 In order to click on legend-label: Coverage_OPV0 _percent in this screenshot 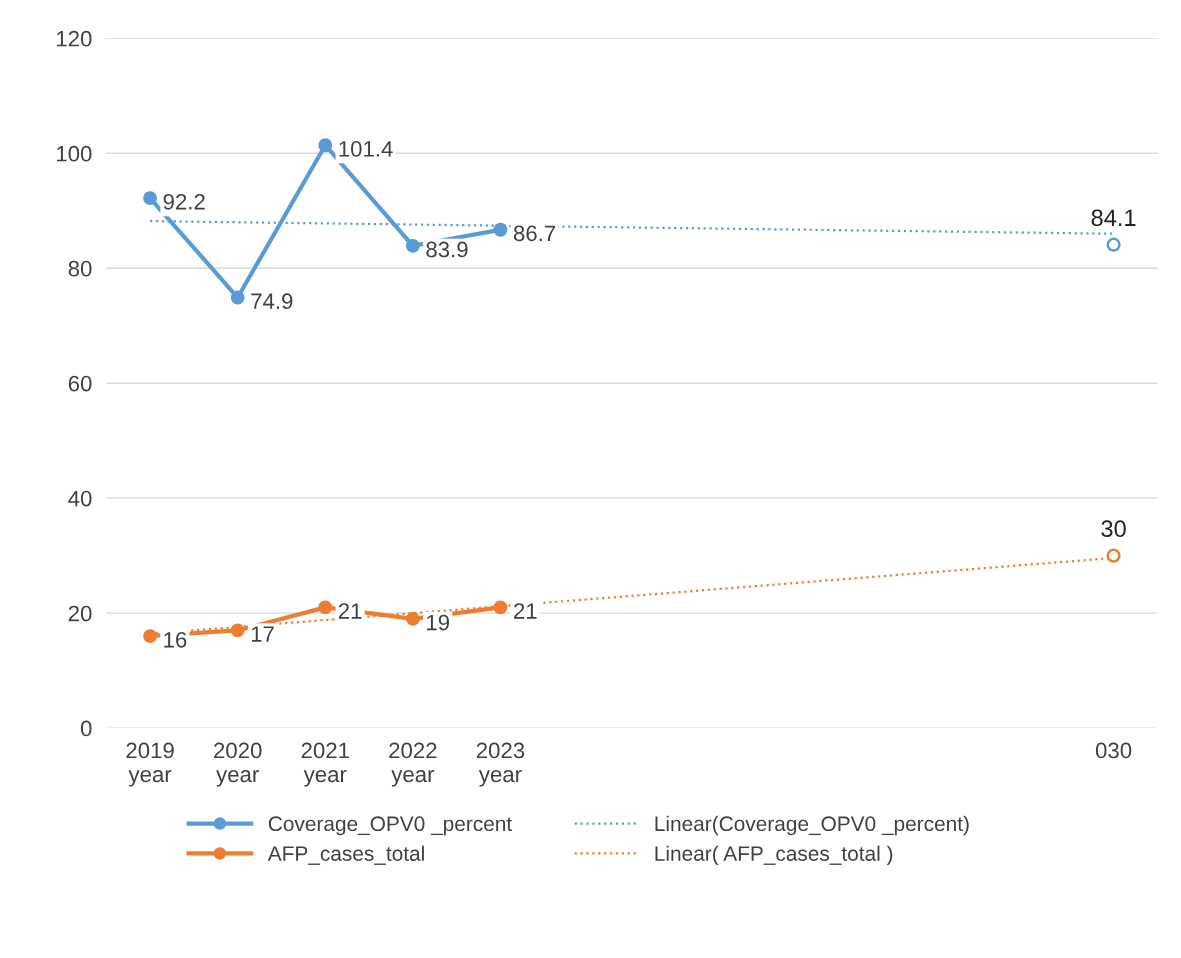, I will do `click(390, 826)`.